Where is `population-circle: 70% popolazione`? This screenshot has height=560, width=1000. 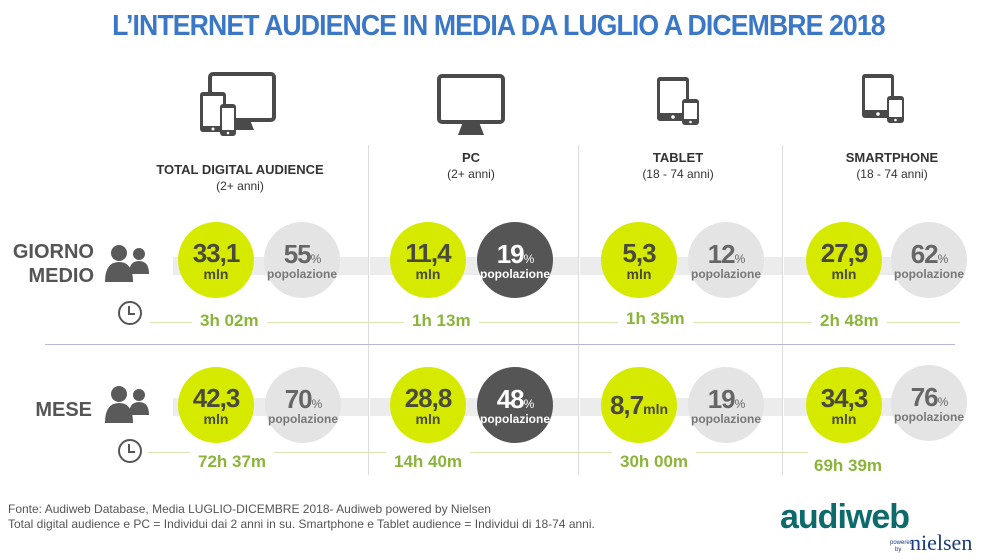 population-circle: 70% popolazione is located at coordinates (303, 405).